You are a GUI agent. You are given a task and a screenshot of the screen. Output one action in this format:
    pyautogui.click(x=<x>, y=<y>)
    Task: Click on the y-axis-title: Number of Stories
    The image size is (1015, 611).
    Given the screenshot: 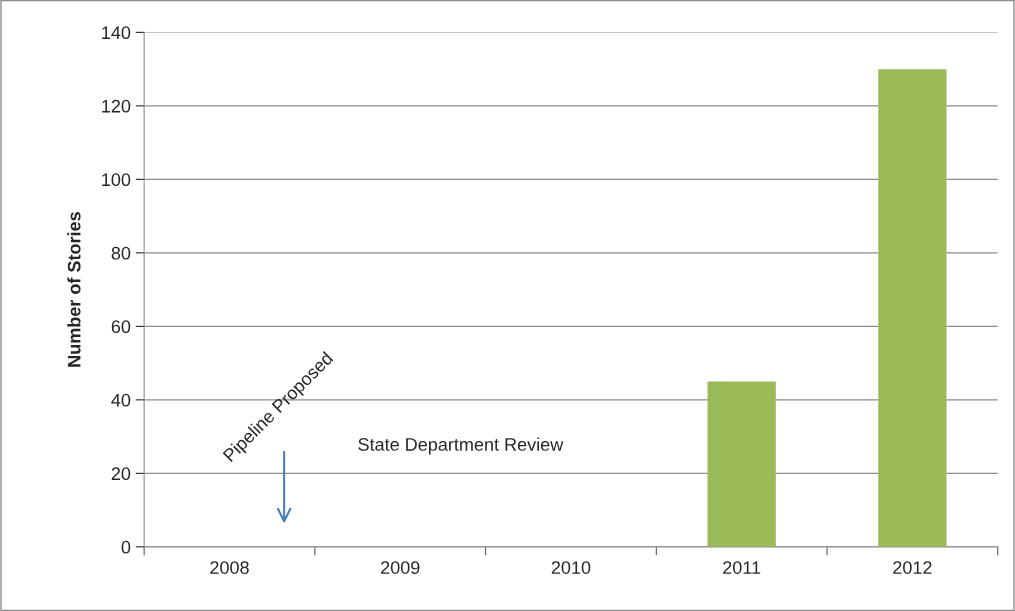 What is the action you would take?
    pyautogui.click(x=74, y=289)
    